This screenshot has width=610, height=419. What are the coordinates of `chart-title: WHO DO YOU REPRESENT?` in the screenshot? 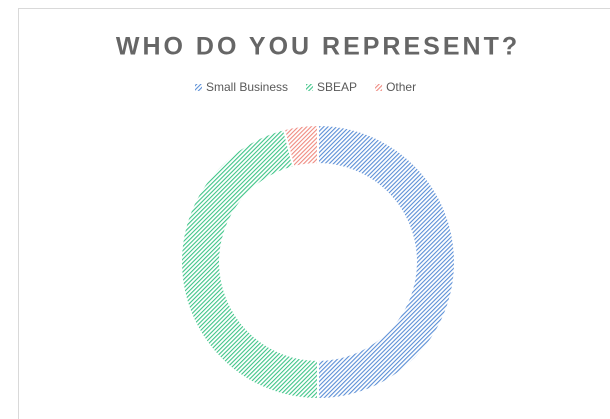 It's located at (318, 47).